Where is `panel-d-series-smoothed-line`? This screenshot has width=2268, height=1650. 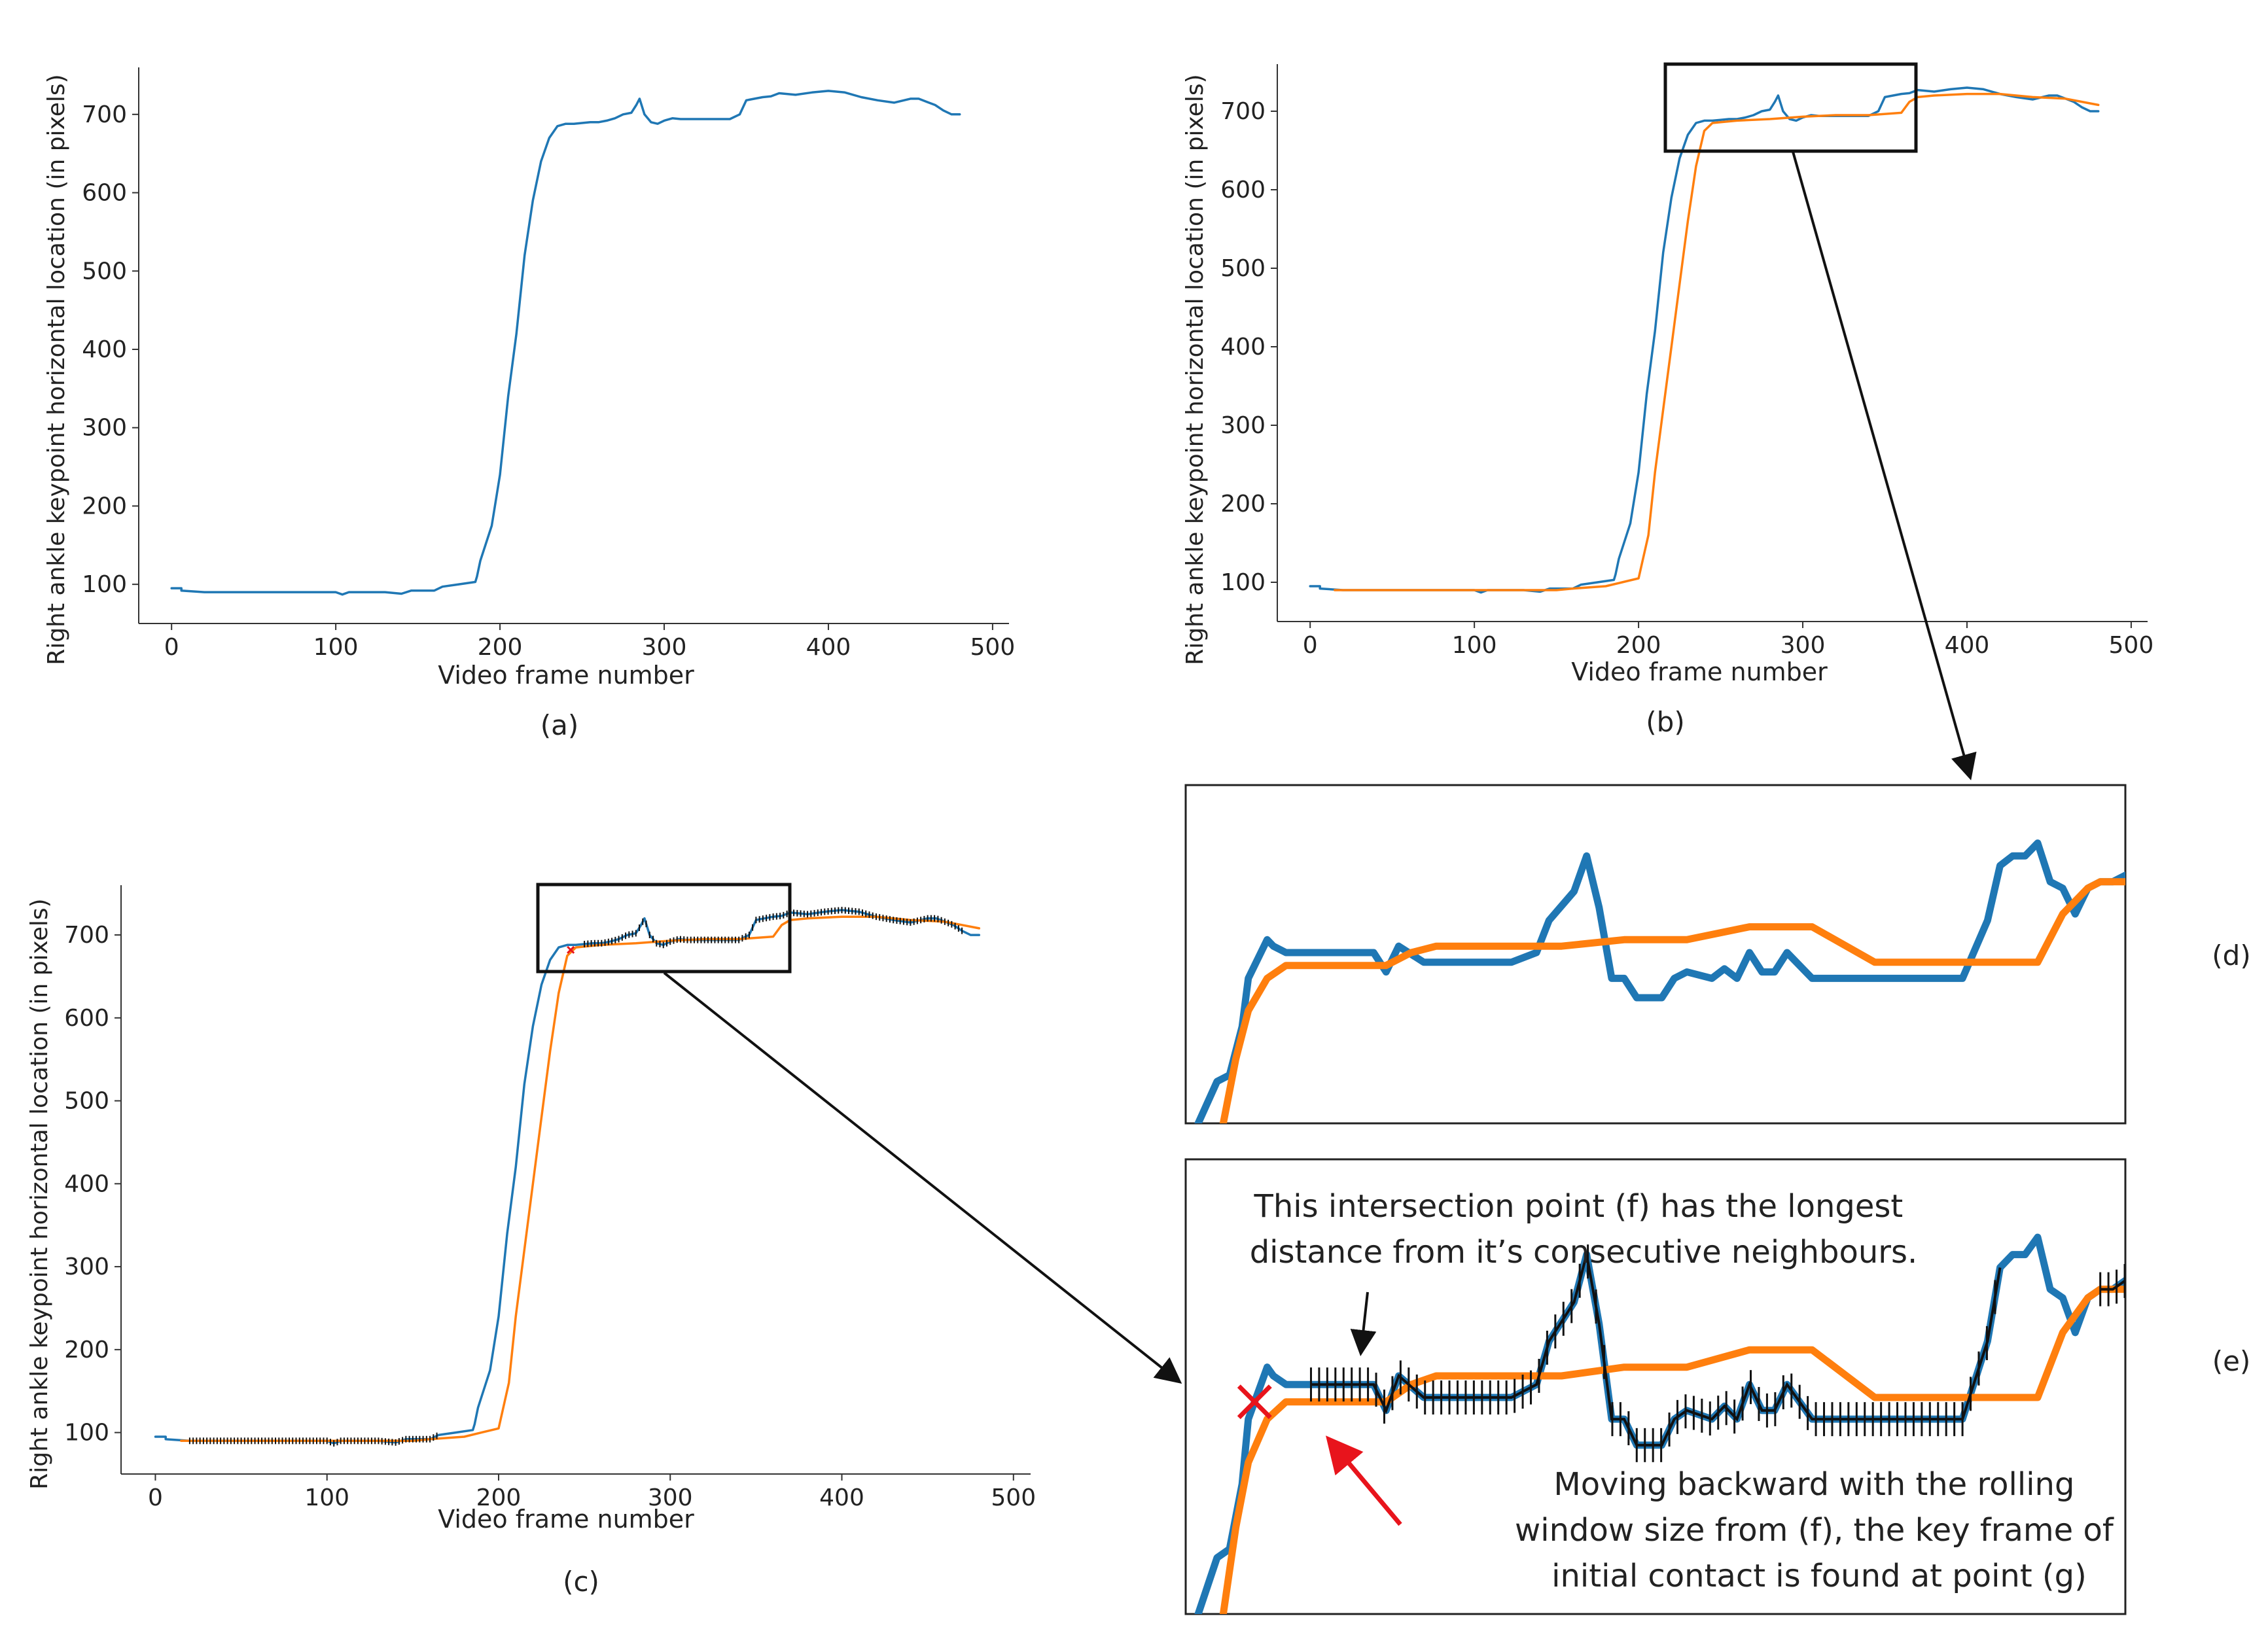 panel-d-series-smoothed-line is located at coordinates (1672, 1000).